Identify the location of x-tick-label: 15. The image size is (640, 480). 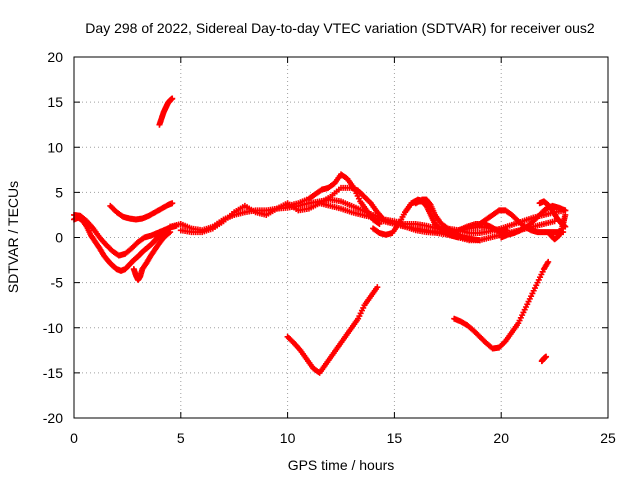
(395, 438).